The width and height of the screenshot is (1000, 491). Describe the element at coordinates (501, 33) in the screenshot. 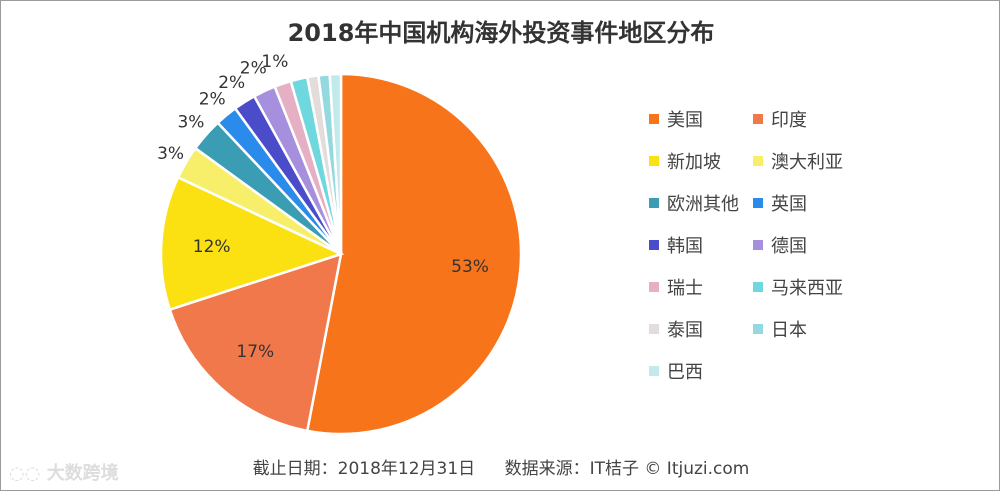

I see `chart-title: 2018年中国机构海外投资事件地区分布` at that location.